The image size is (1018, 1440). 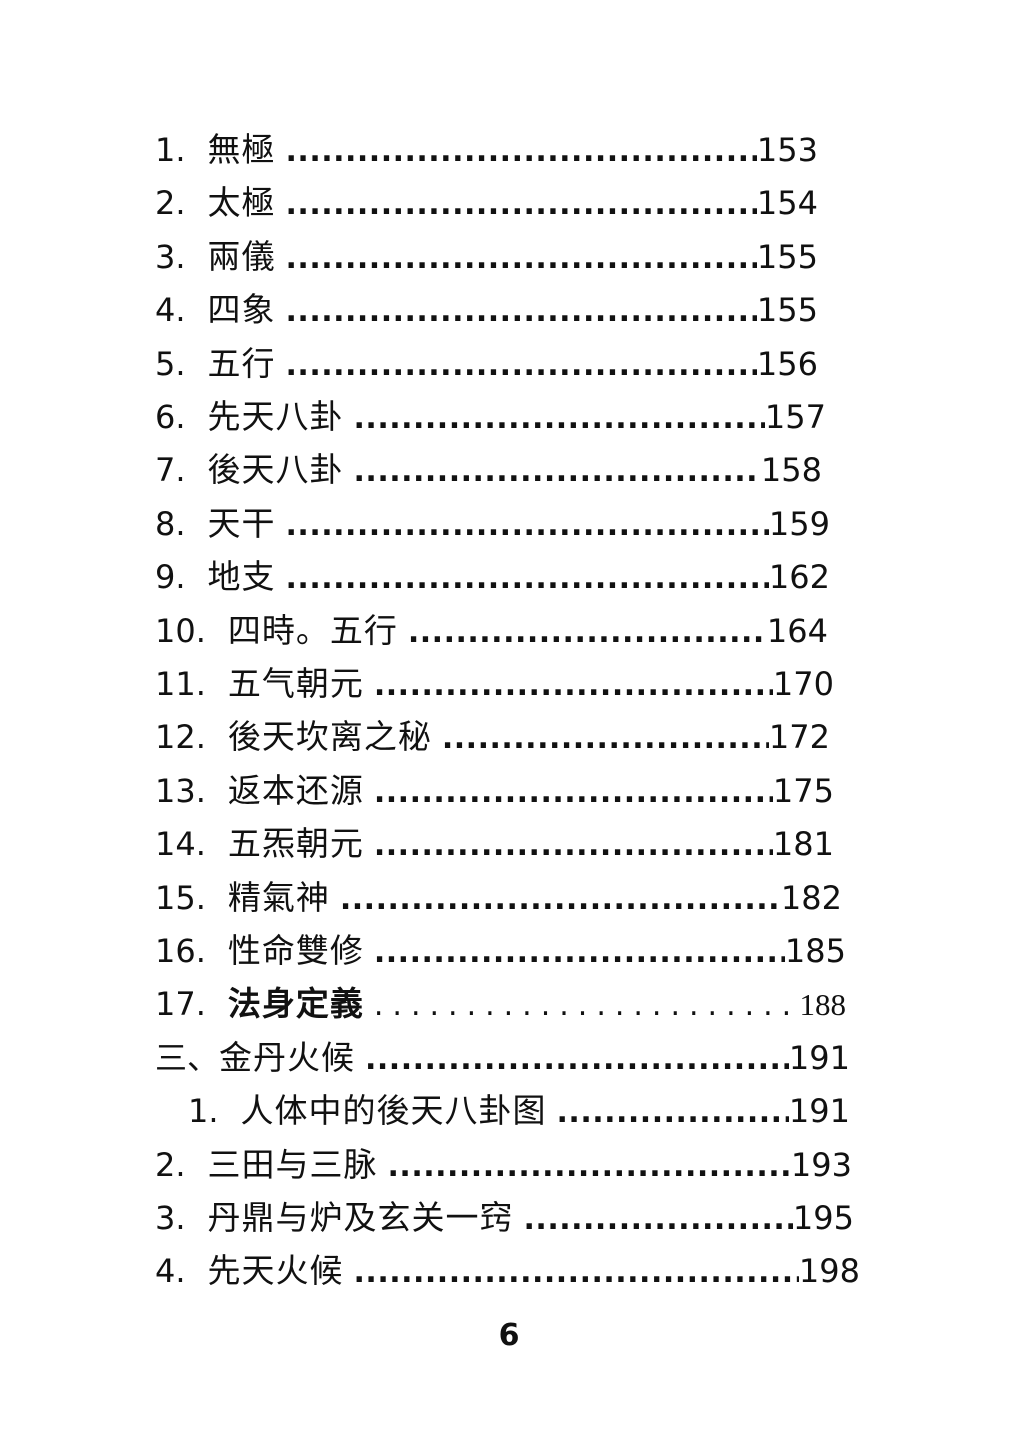 What do you see at coordinates (509, 1335) in the screenshot?
I see `page-number: 6` at bounding box center [509, 1335].